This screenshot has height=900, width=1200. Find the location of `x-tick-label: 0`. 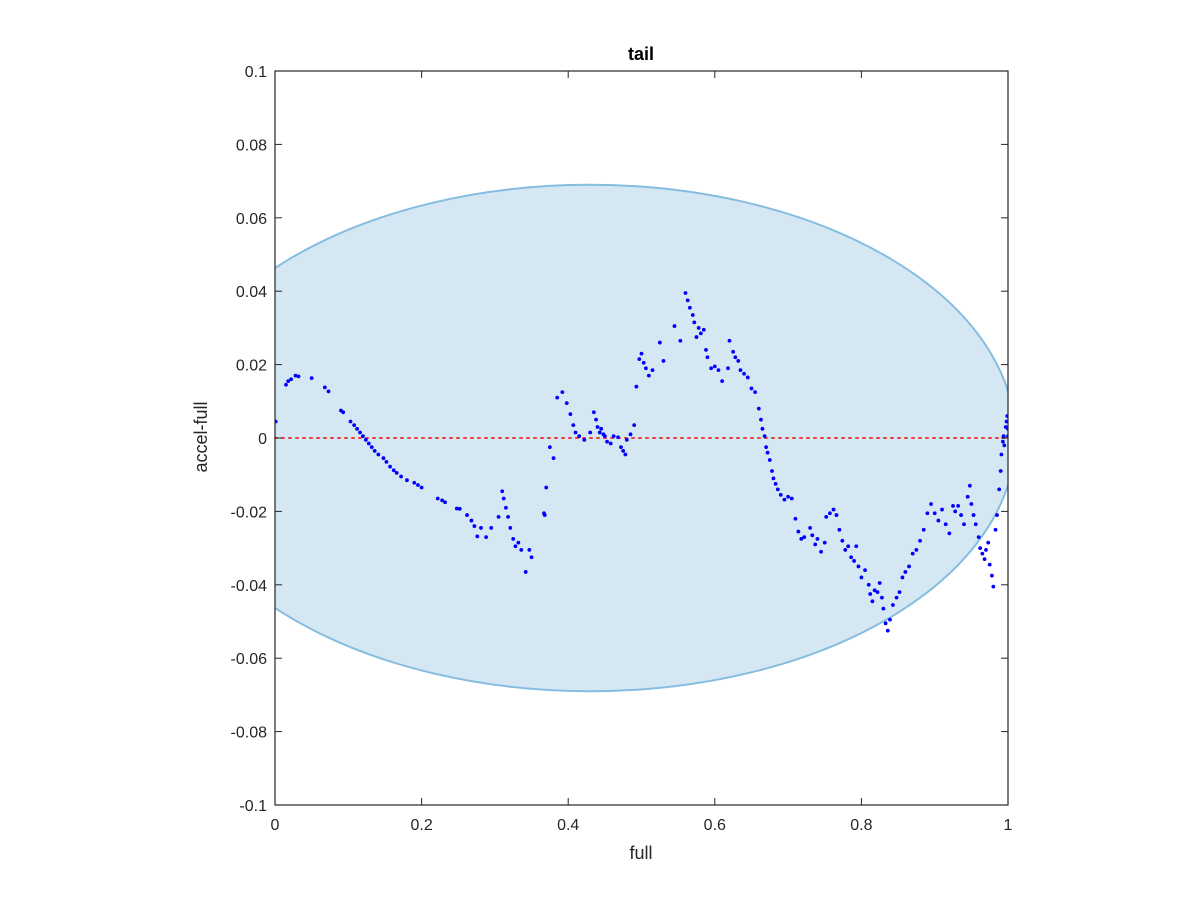

x-tick-label: 0 is located at coordinates (275, 825).